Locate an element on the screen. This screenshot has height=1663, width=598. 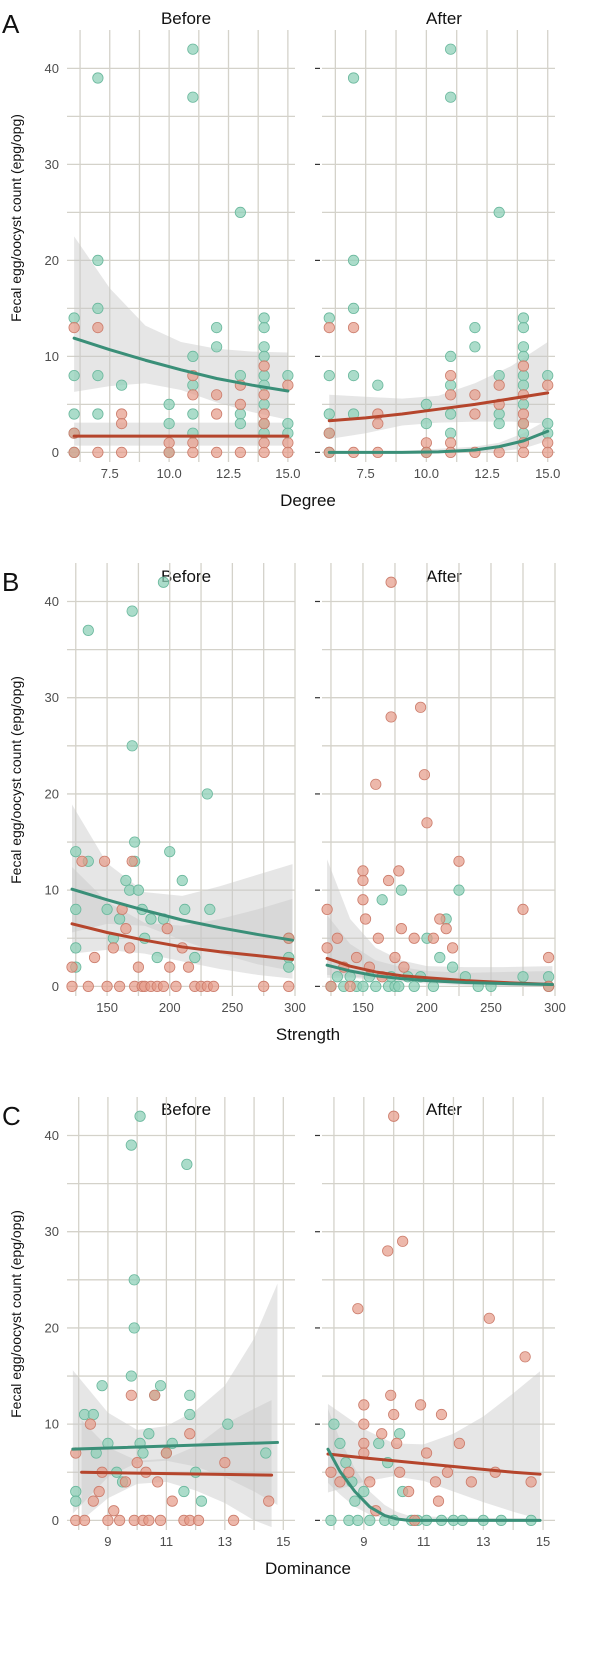
x-tick-label: 12.5 is located at coordinates (228, 473).